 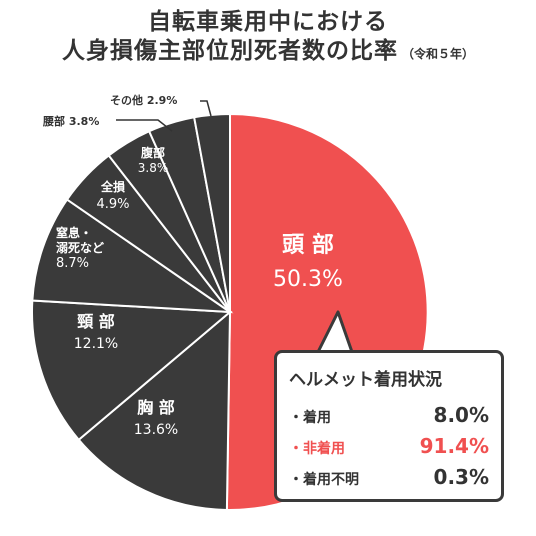 I want to click on slice-label-abdomen-value: 3.8%, so click(x=153, y=168).